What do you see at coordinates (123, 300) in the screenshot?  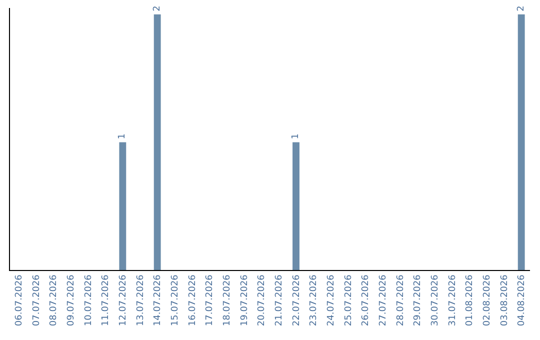 I see `x-tick-label: 12.07.2026` at bounding box center [123, 300].